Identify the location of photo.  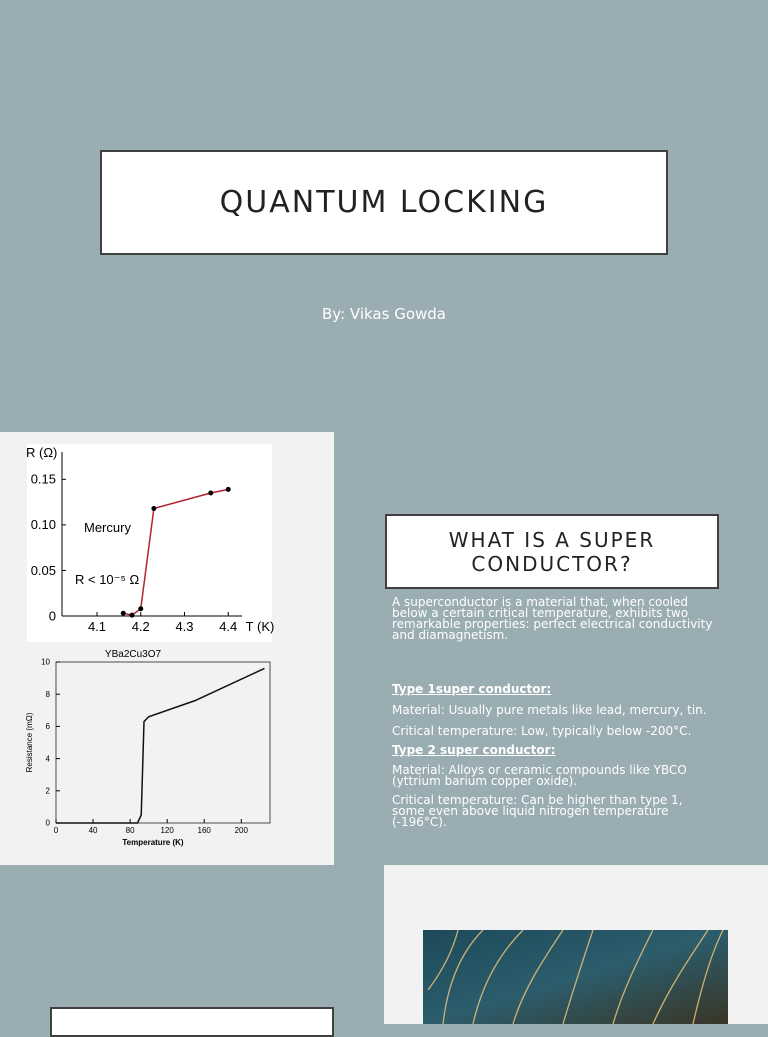
(575, 977).